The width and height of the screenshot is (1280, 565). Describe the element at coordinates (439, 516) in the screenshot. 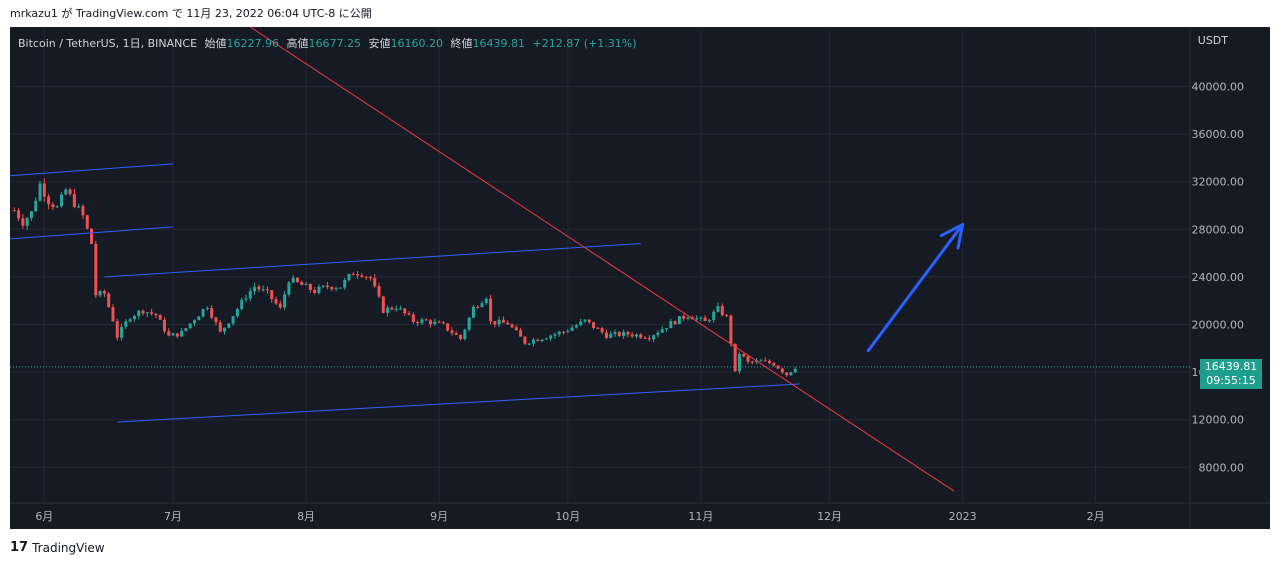

I see `x-tick-label: 9月` at that location.